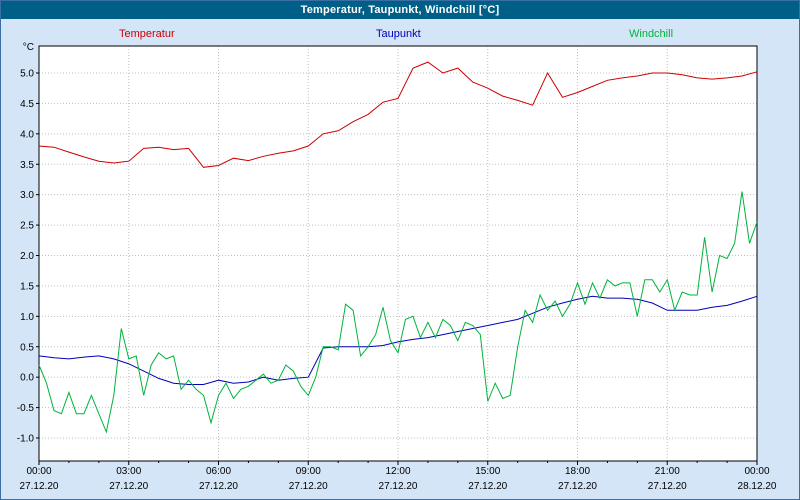 This screenshot has width=800, height=500. Describe the element at coordinates (27, 104) in the screenshot. I see `y-axis-tick-label: 4.5` at that location.